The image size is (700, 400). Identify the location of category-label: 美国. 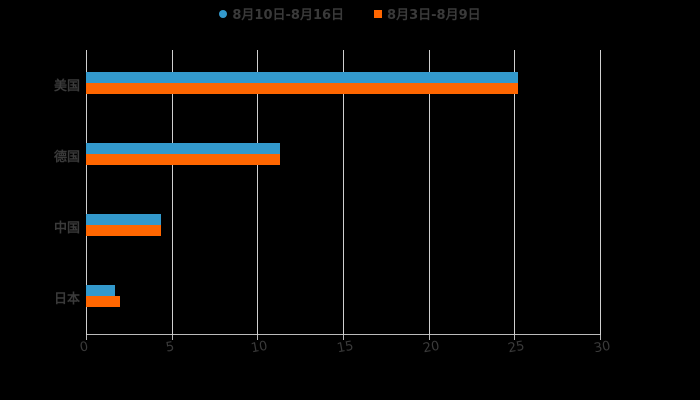
(66, 86).